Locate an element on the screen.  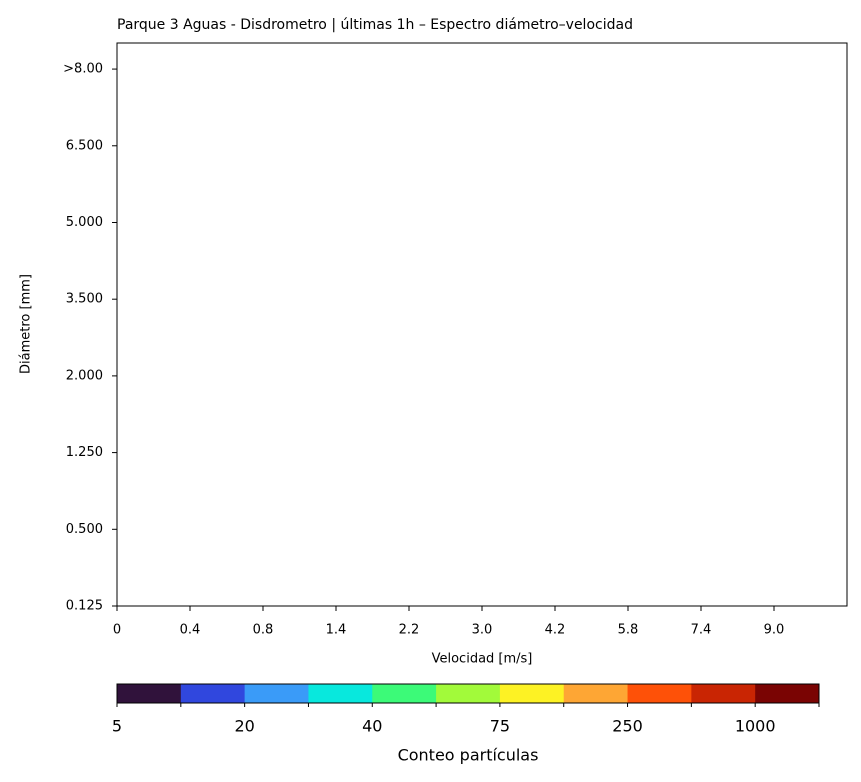
x-tick-label: 1.4 is located at coordinates (336, 630).